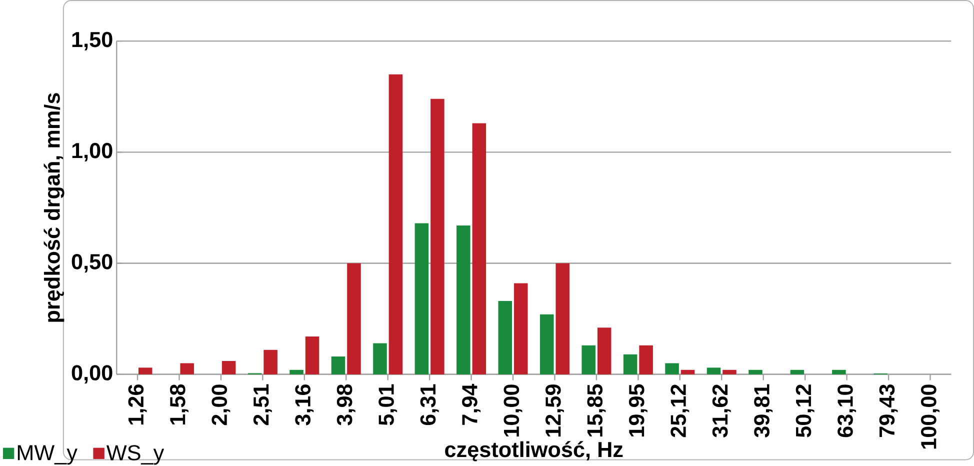  Describe the element at coordinates (262, 405) in the screenshot. I see `x-tick-label: 2,51` at that location.